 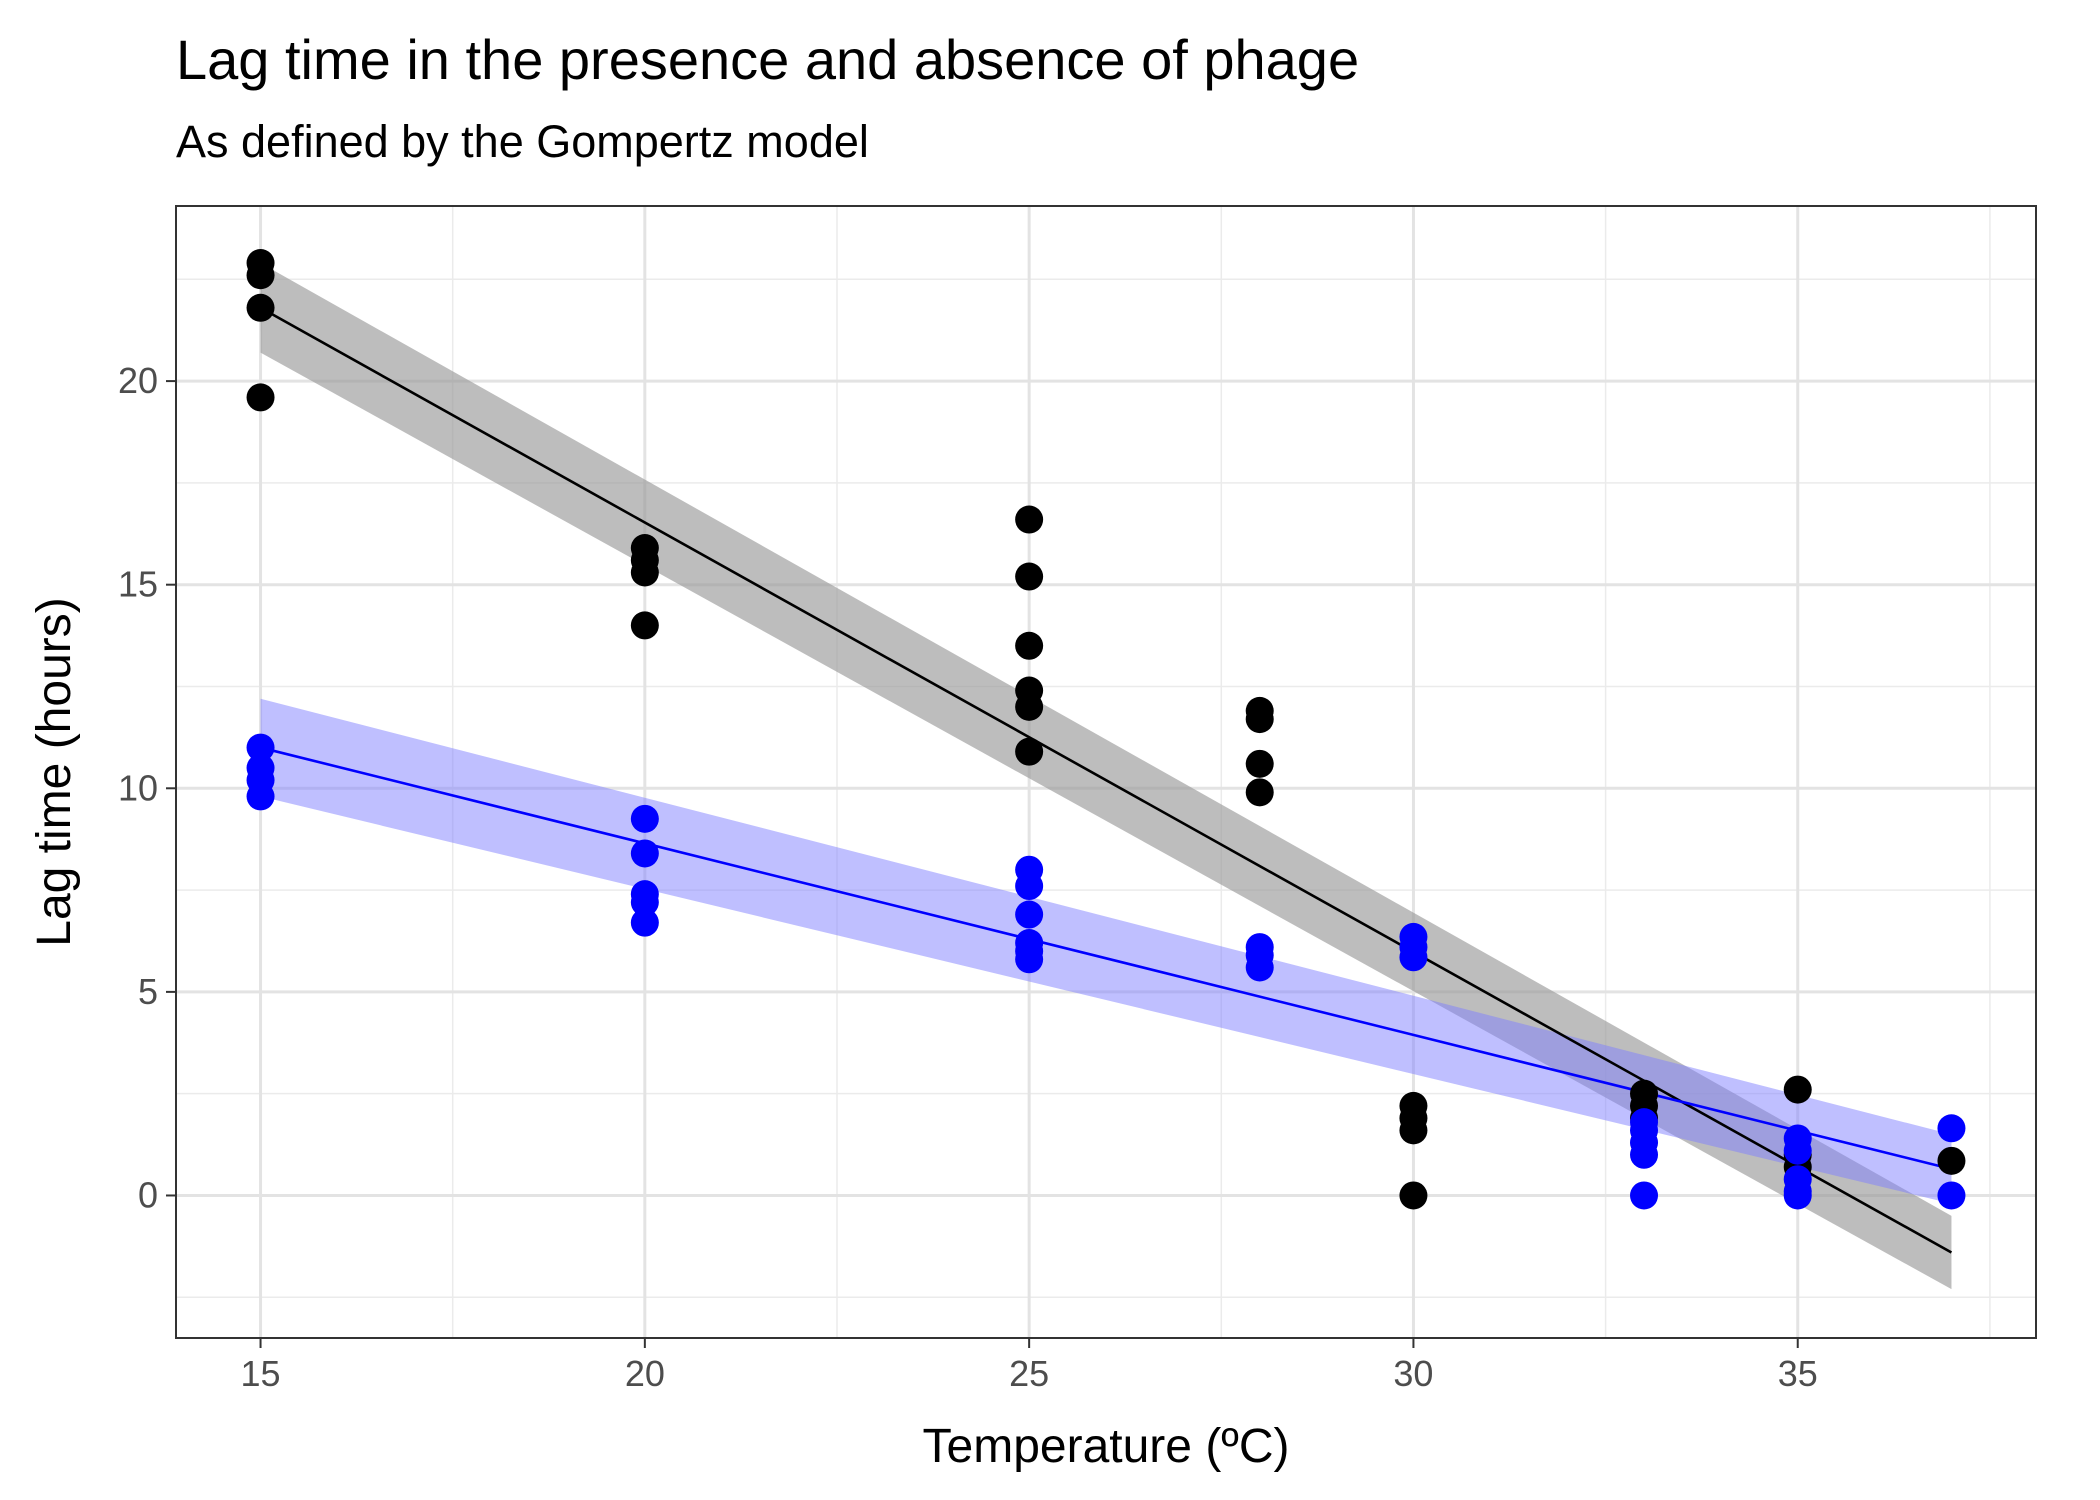 I want to click on x-axis-ticks: 15 20 25 30 35, so click(x=1029, y=1366).